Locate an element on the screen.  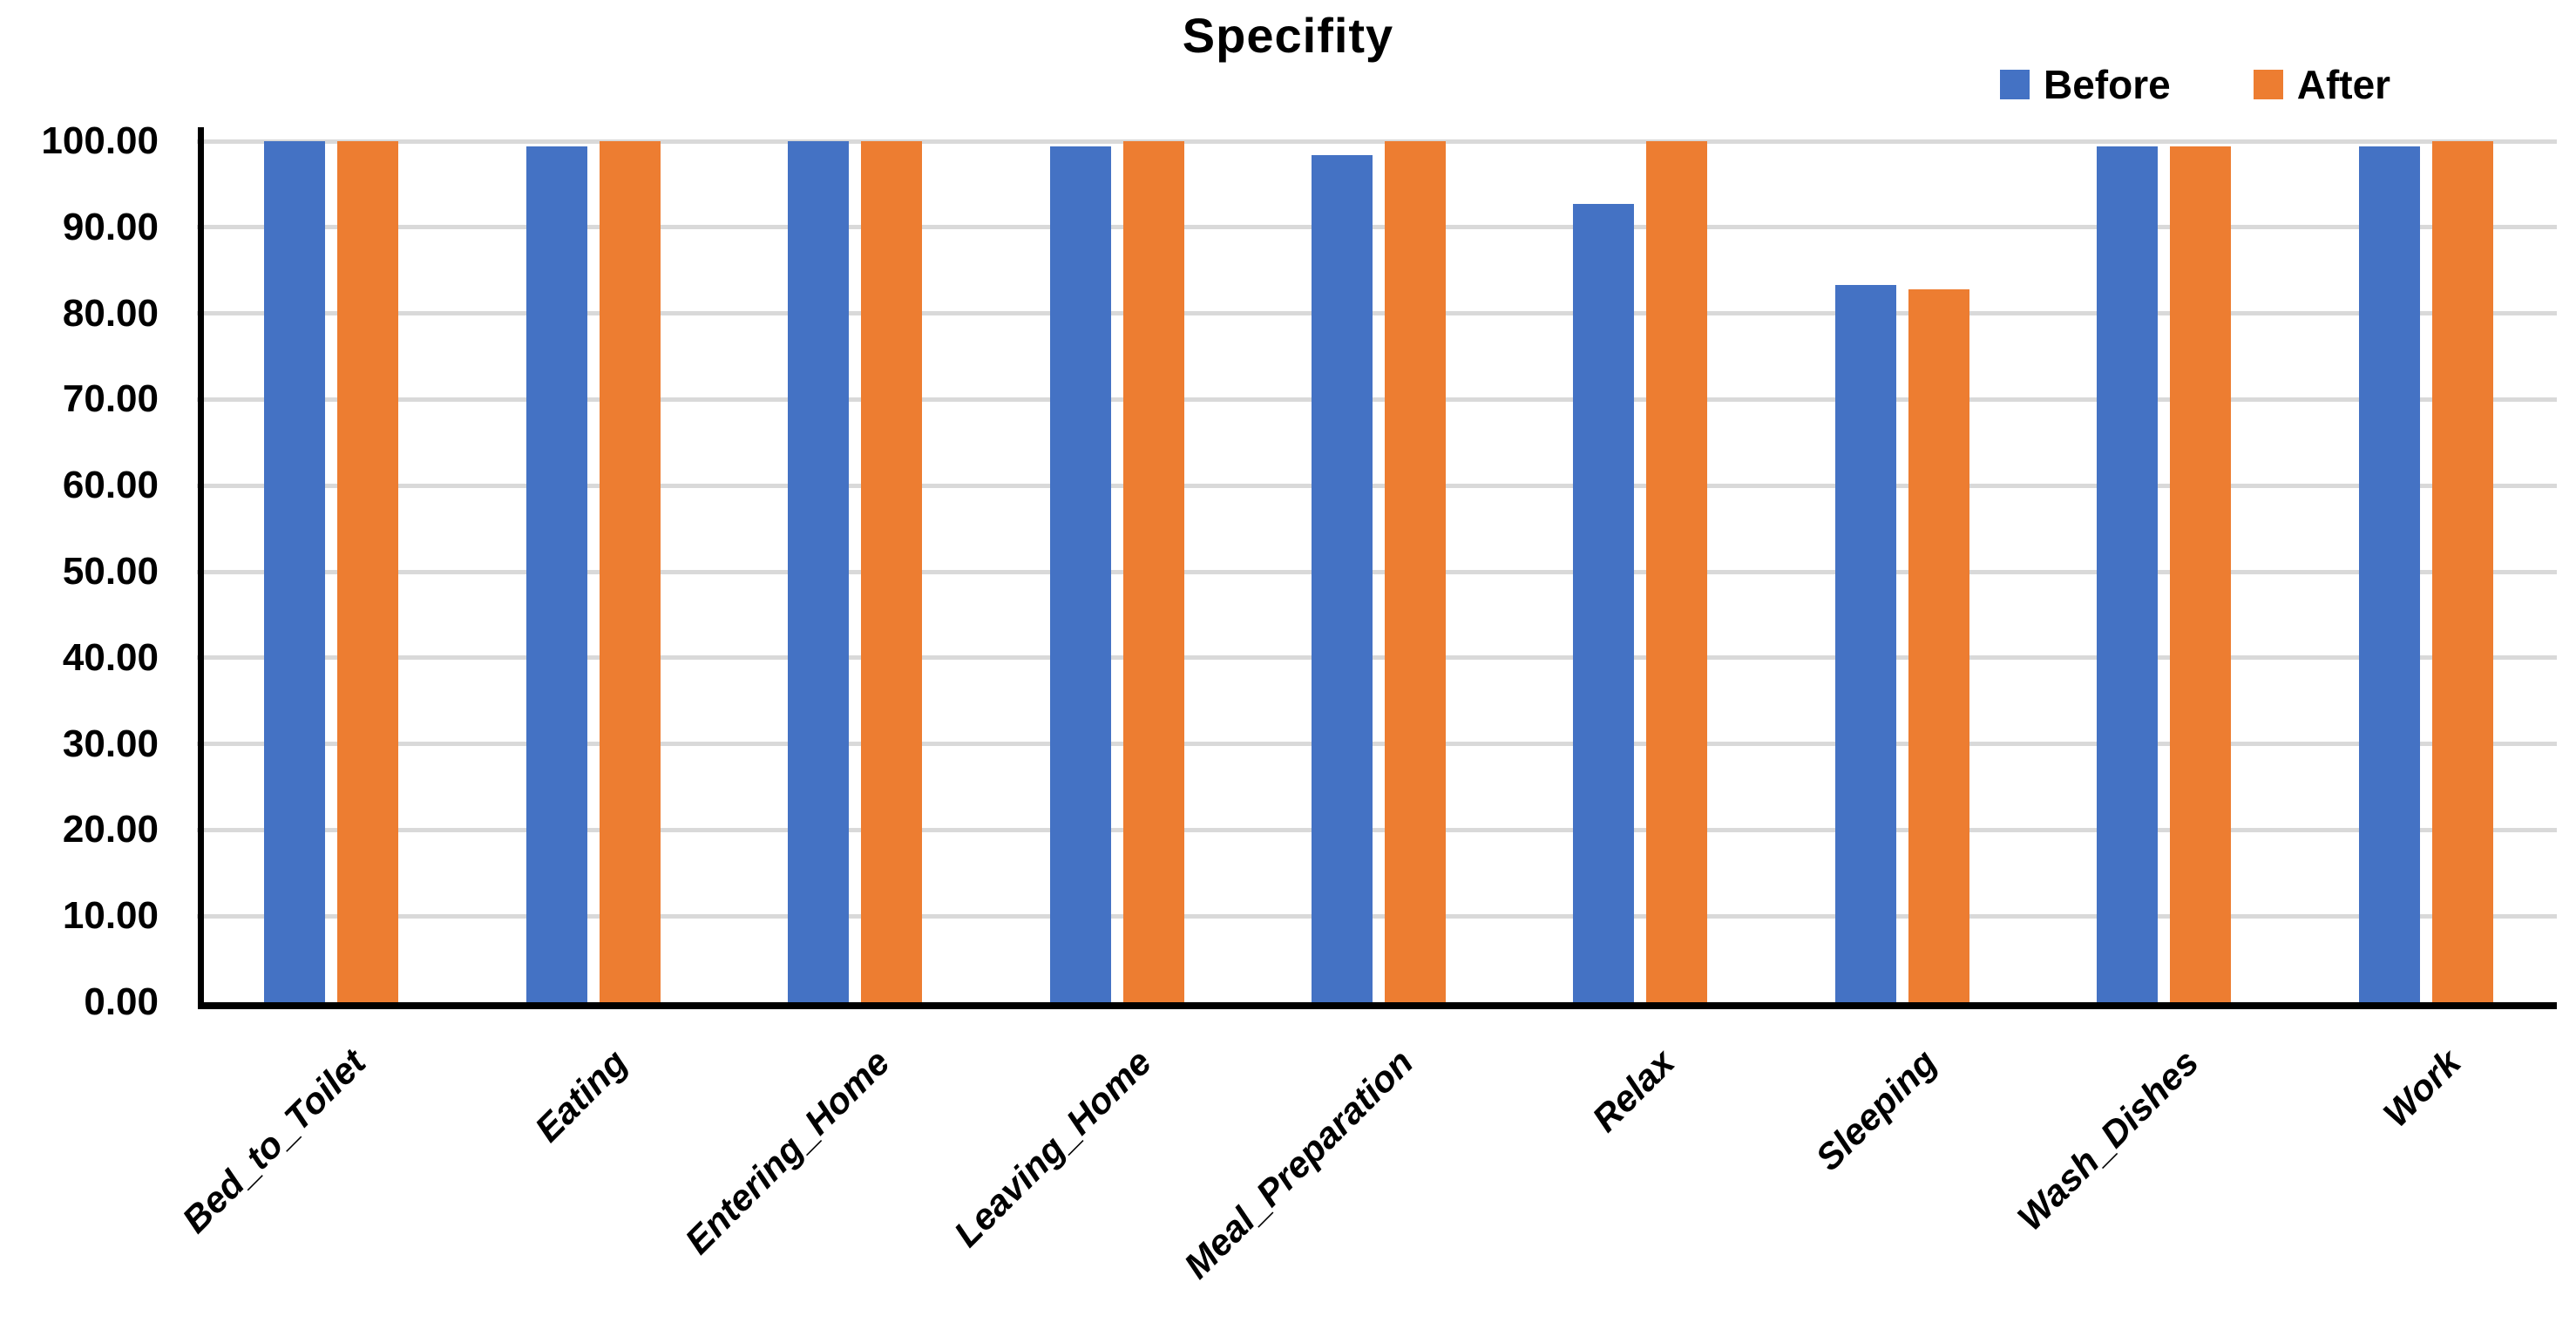
bar-before-leaving_home is located at coordinates (1080, 574).